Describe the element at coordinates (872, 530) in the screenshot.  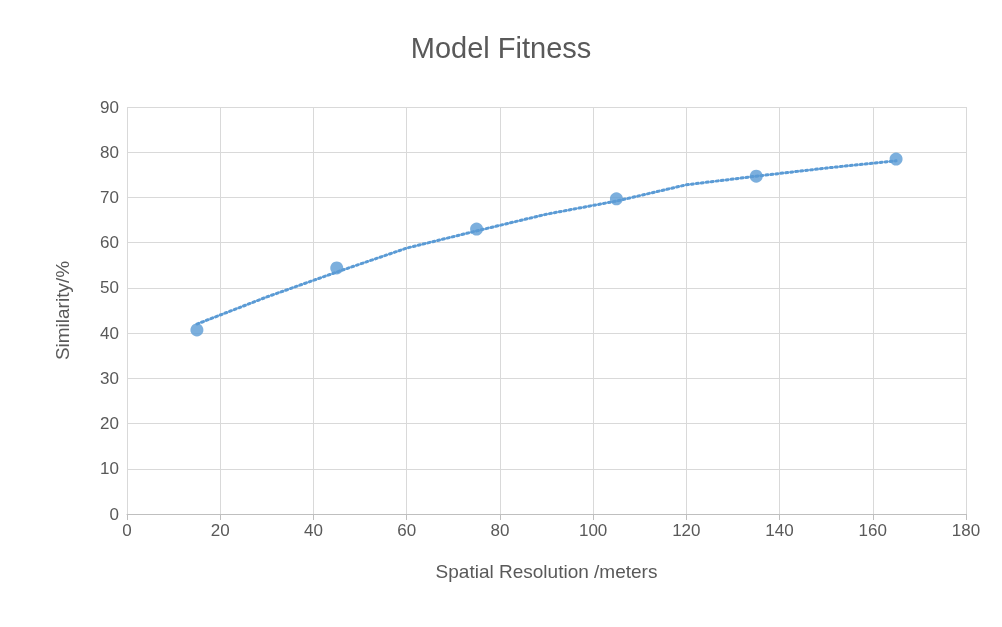
I see `x-tick-label: 160` at that location.